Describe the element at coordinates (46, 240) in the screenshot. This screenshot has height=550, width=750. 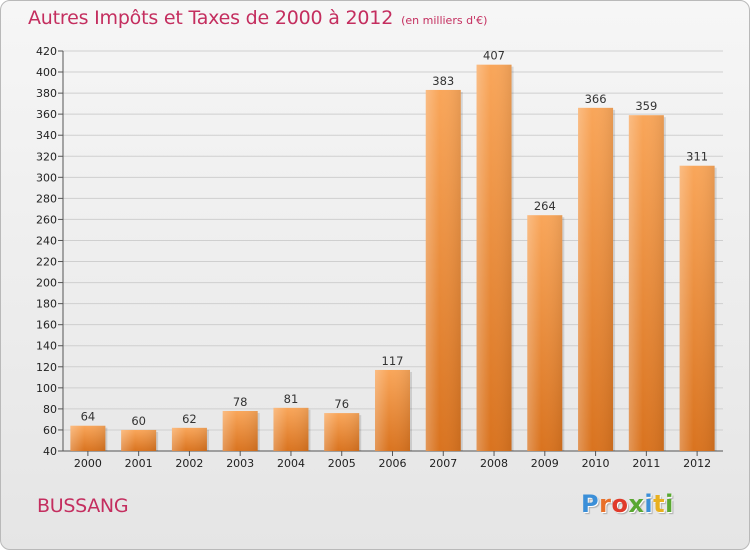
I see `y-tick-label: 240` at that location.